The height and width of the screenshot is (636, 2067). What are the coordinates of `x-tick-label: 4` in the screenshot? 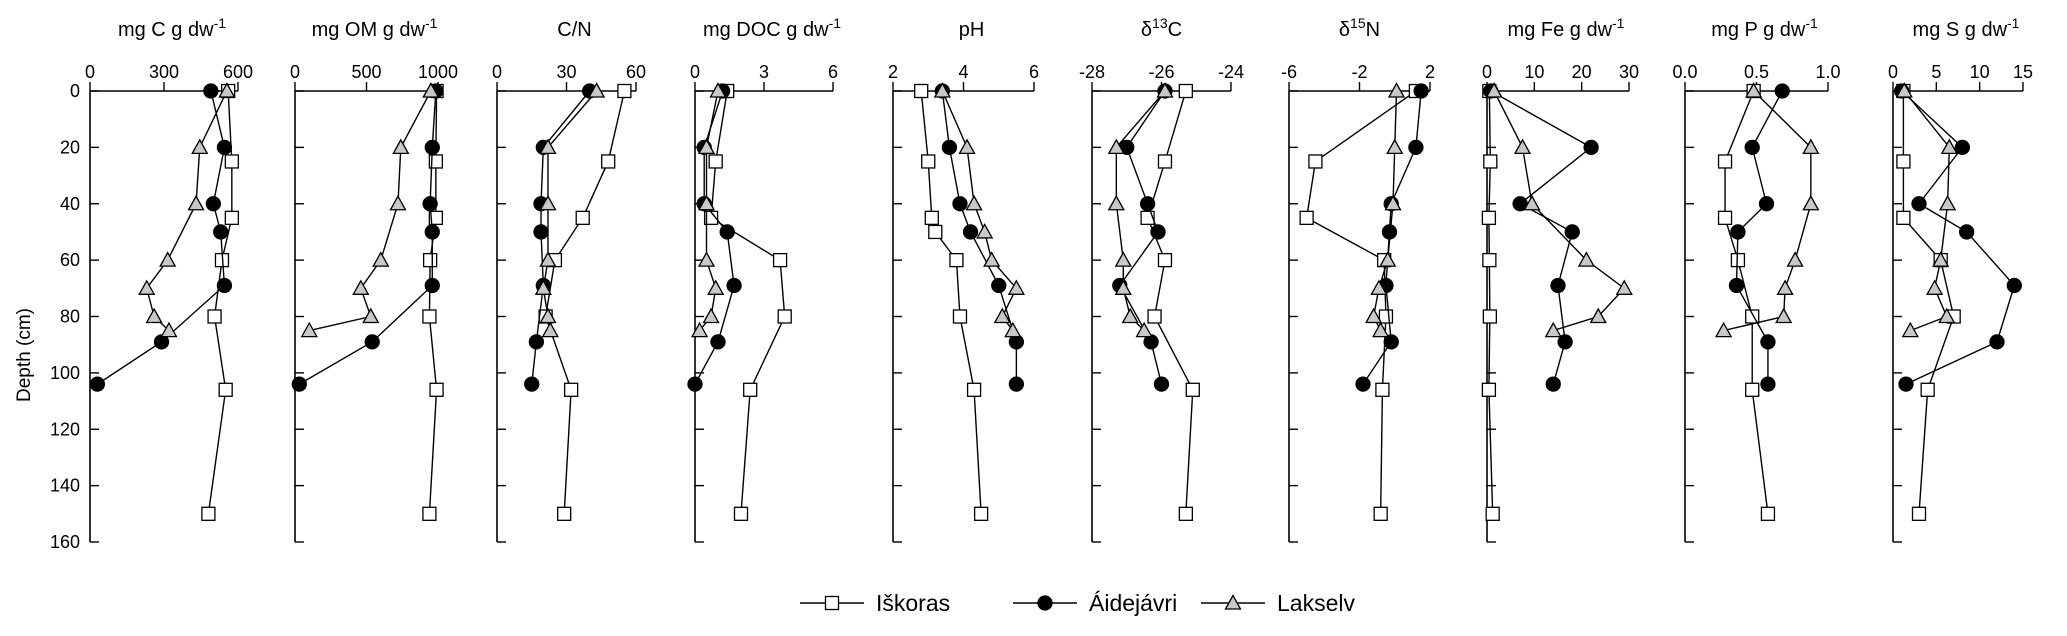 It's located at (963, 72).